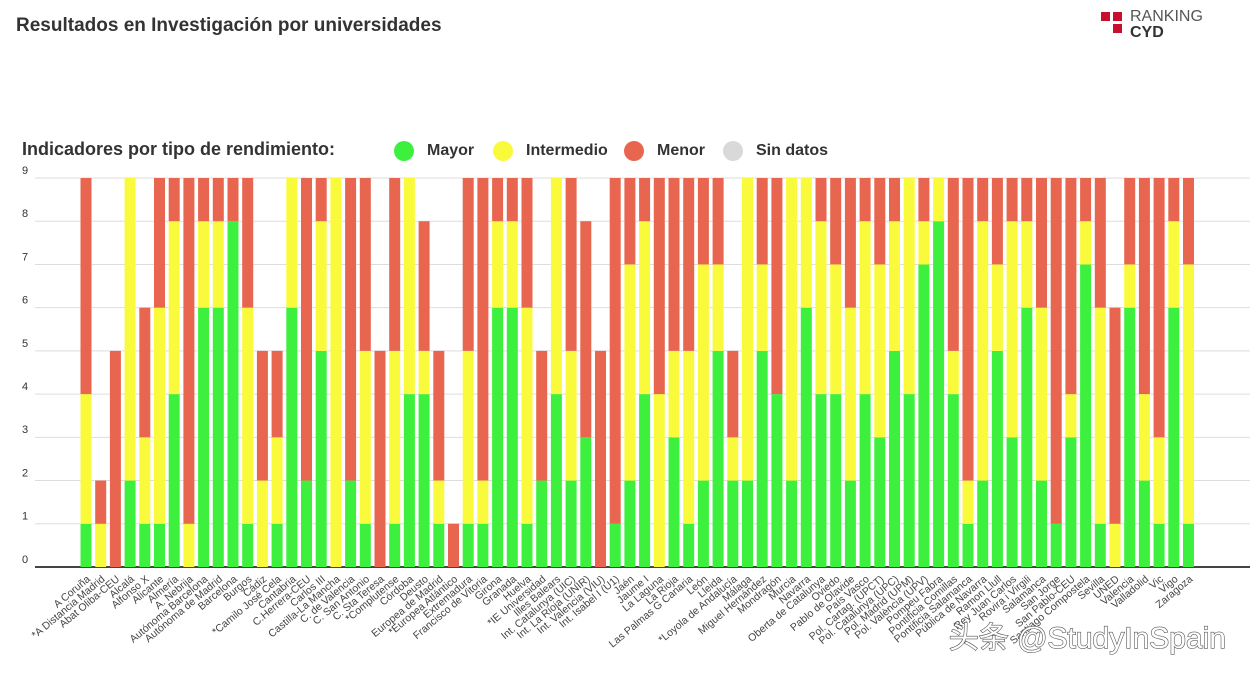 The image size is (1250, 677). I want to click on y-tick-label: 9, so click(25, 171).